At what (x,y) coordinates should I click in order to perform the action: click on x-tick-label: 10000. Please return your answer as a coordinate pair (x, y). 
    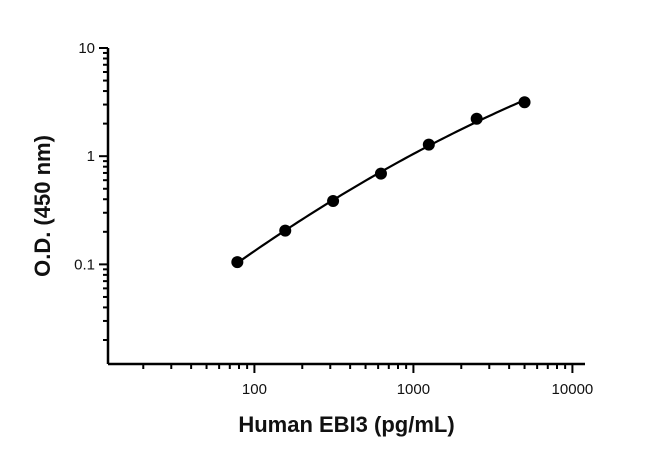
    Looking at the image, I should click on (573, 389).